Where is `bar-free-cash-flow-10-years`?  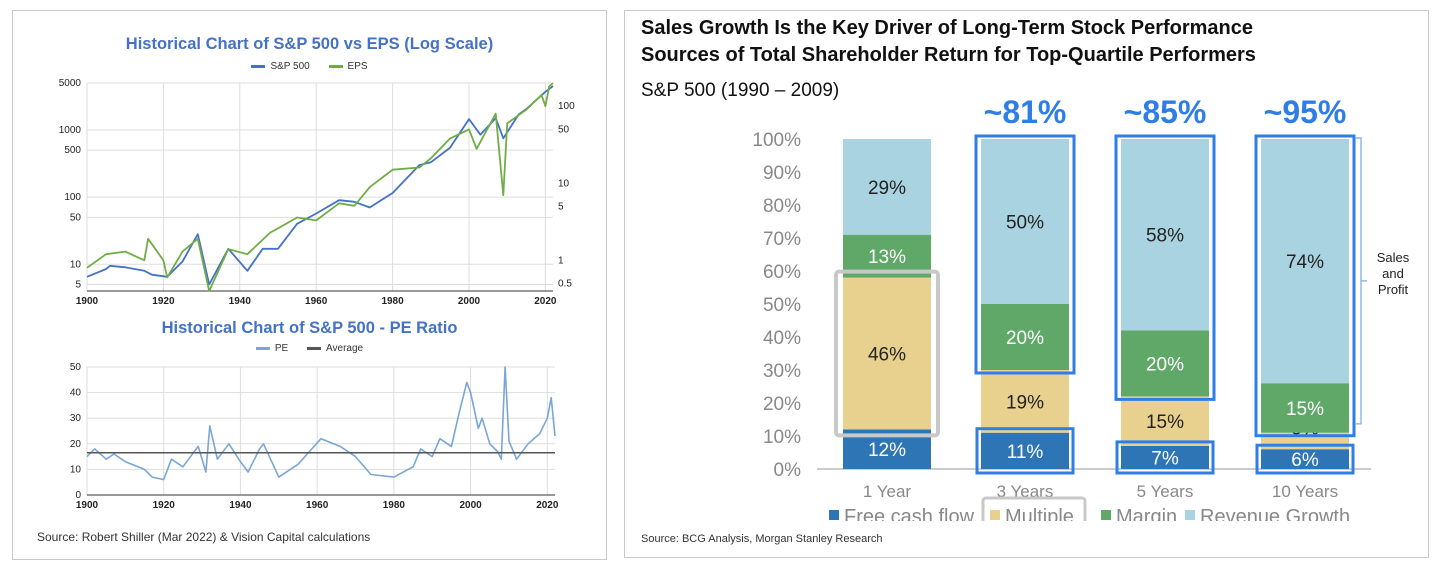
bar-free-cash-flow-10-years is located at coordinates (1305, 459).